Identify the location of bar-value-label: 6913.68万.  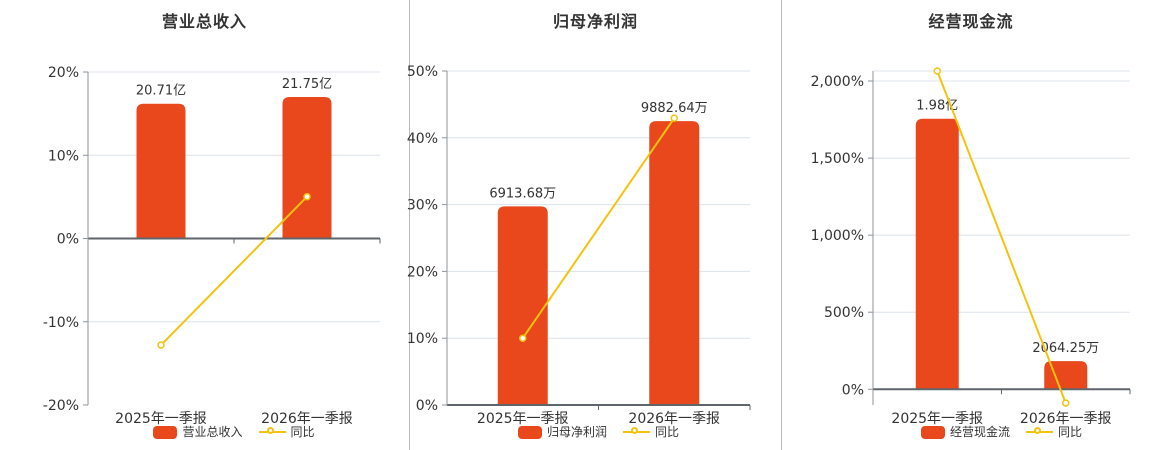
(522, 193).